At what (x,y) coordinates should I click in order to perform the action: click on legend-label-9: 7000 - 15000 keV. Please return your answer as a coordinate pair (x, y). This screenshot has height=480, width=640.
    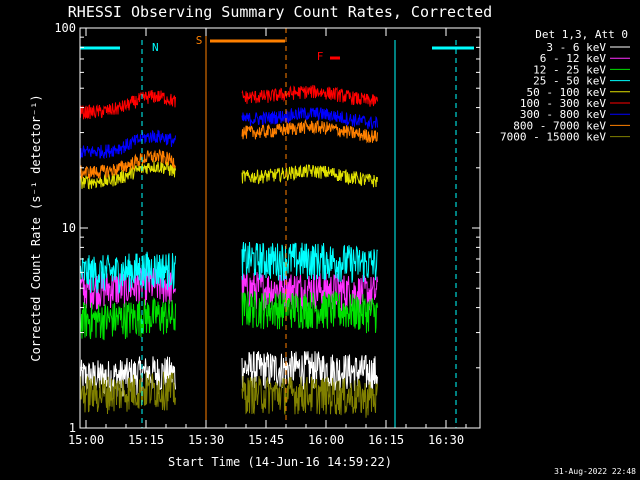
    Looking at the image, I should click on (553, 137).